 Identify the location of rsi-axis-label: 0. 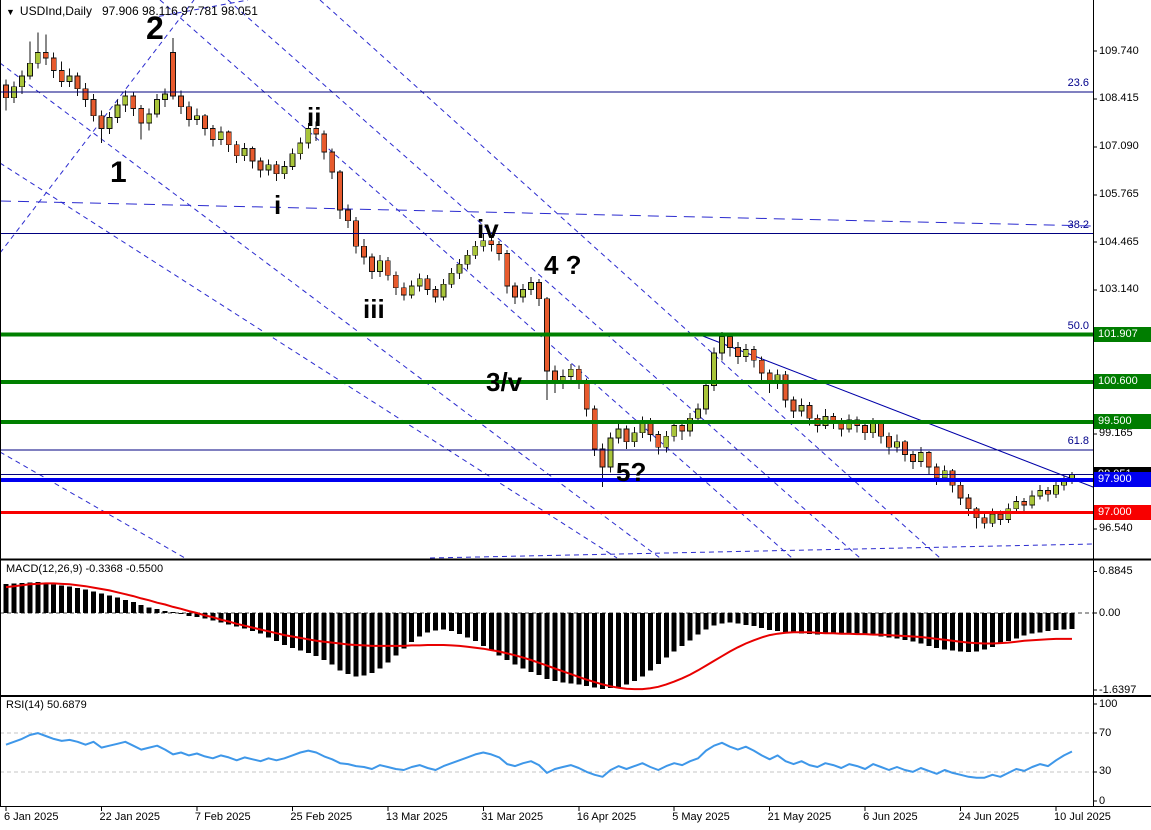
(1102, 800).